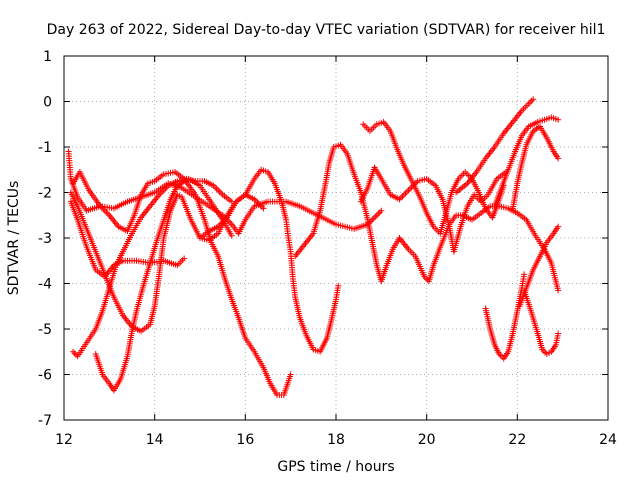 The width and height of the screenshot is (640, 480). I want to click on x-tick-label: 14, so click(155, 440).